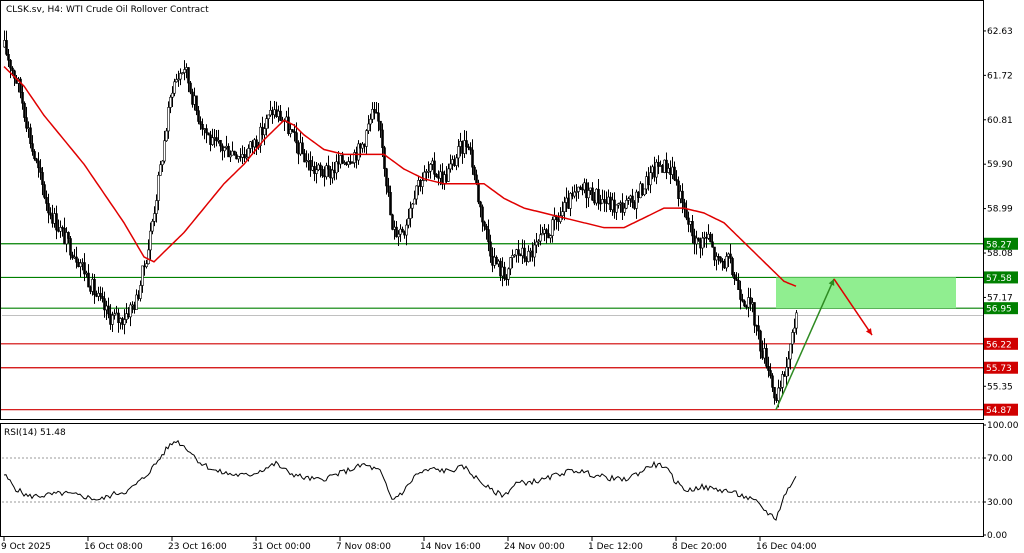 The image size is (1024, 553). I want to click on price-tick-label: 58.99, so click(1000, 210).